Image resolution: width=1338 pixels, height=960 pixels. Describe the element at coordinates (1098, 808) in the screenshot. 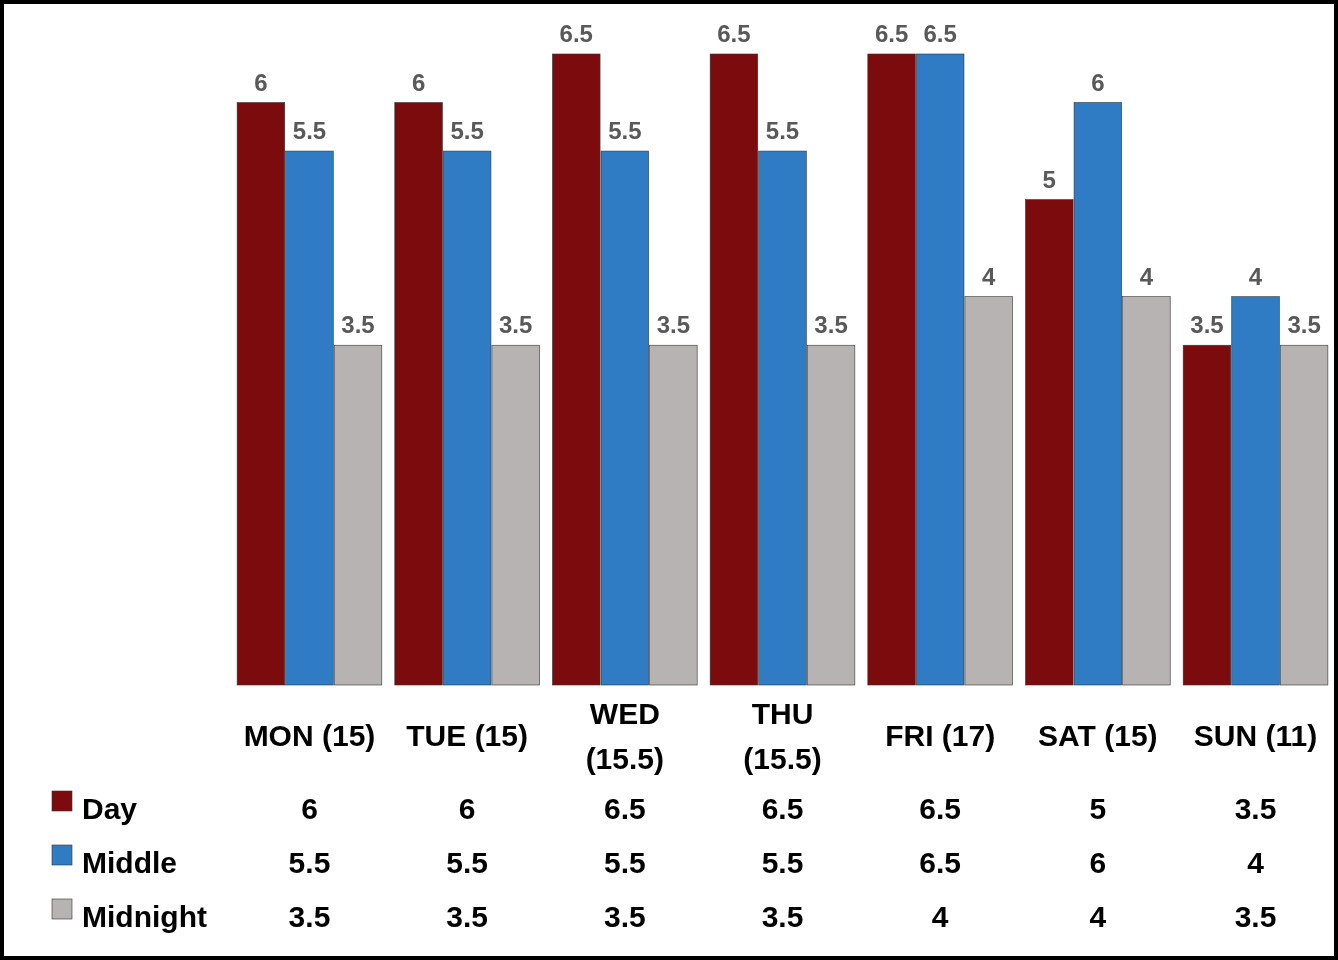

I see `data-label: 5` at that location.